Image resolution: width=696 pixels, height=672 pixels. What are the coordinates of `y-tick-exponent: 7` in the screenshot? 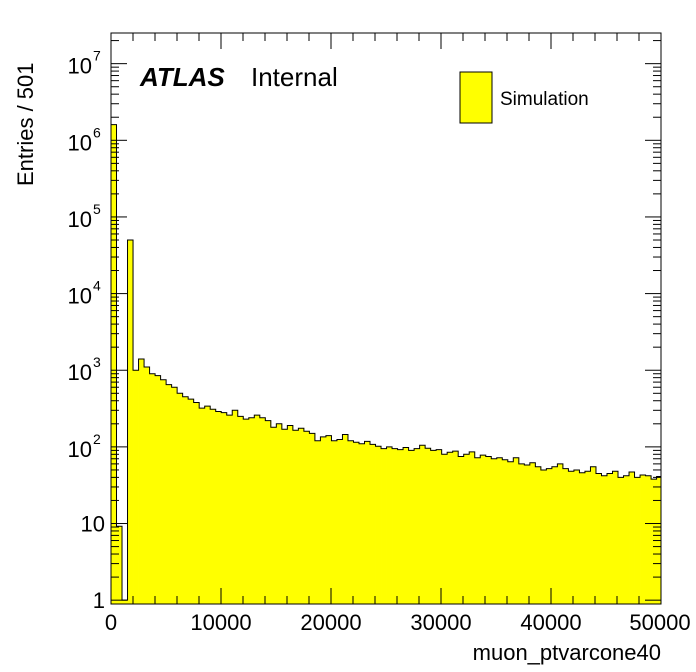 It's located at (97, 56).